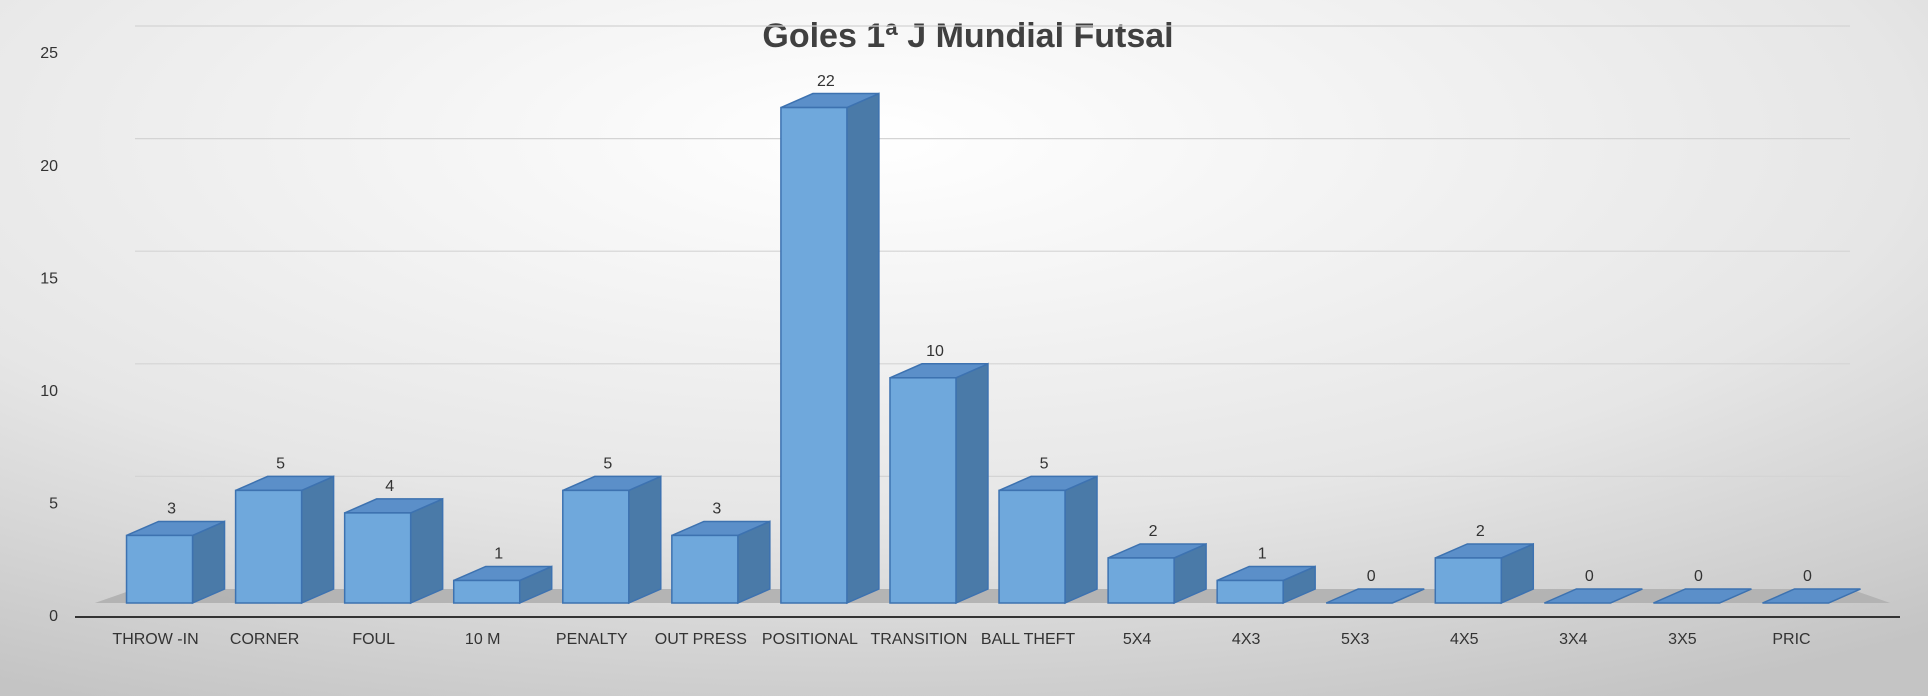  I want to click on x-tick-label: 4X3, so click(1246, 639).